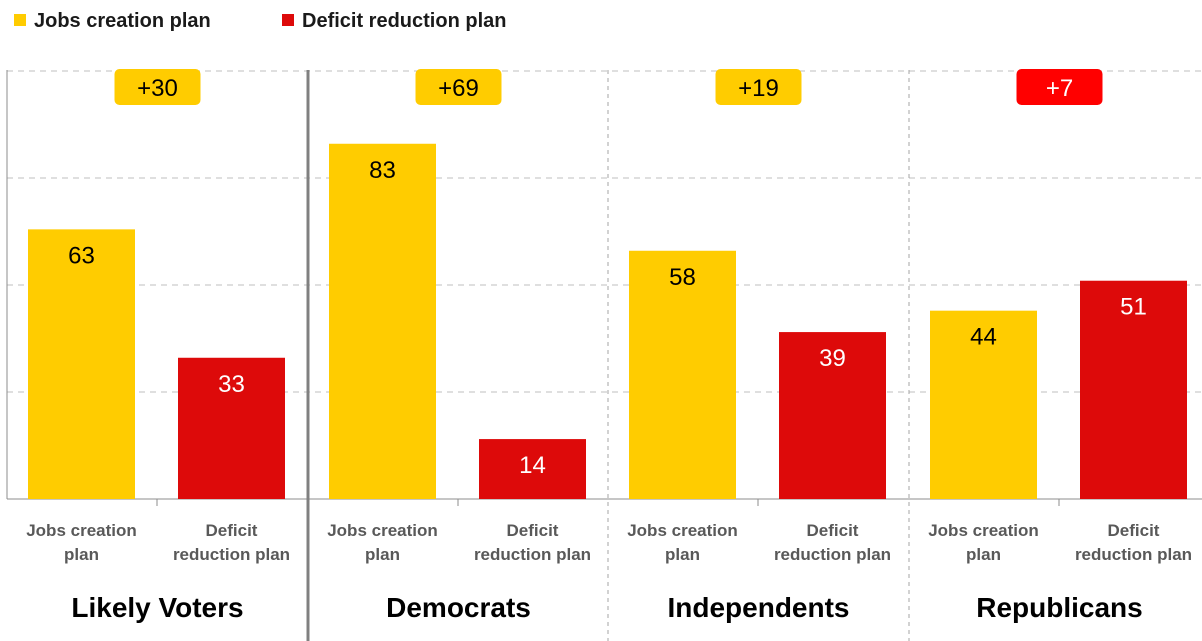 The height and width of the screenshot is (641, 1202). I want to click on legend-label: Deficit reduction plan, so click(404, 21).